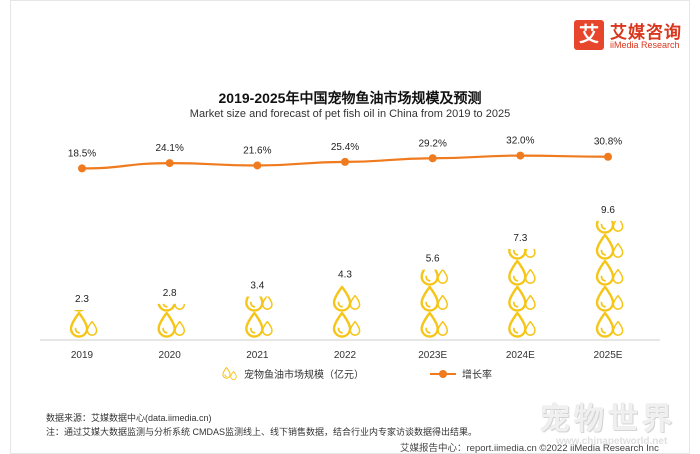 The width and height of the screenshot is (700, 454). Describe the element at coordinates (520, 355) in the screenshot. I see `x-tick-label: 2024E` at that location.